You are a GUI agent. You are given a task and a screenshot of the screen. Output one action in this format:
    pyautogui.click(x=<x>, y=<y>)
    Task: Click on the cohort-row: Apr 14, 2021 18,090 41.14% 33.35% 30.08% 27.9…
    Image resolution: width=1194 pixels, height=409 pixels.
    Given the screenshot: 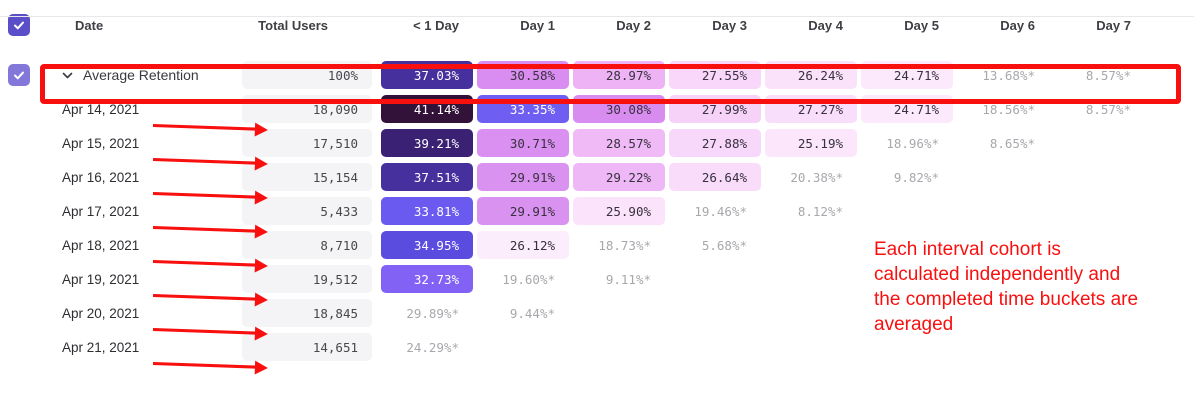 What is the action you would take?
    pyautogui.click(x=597, y=109)
    